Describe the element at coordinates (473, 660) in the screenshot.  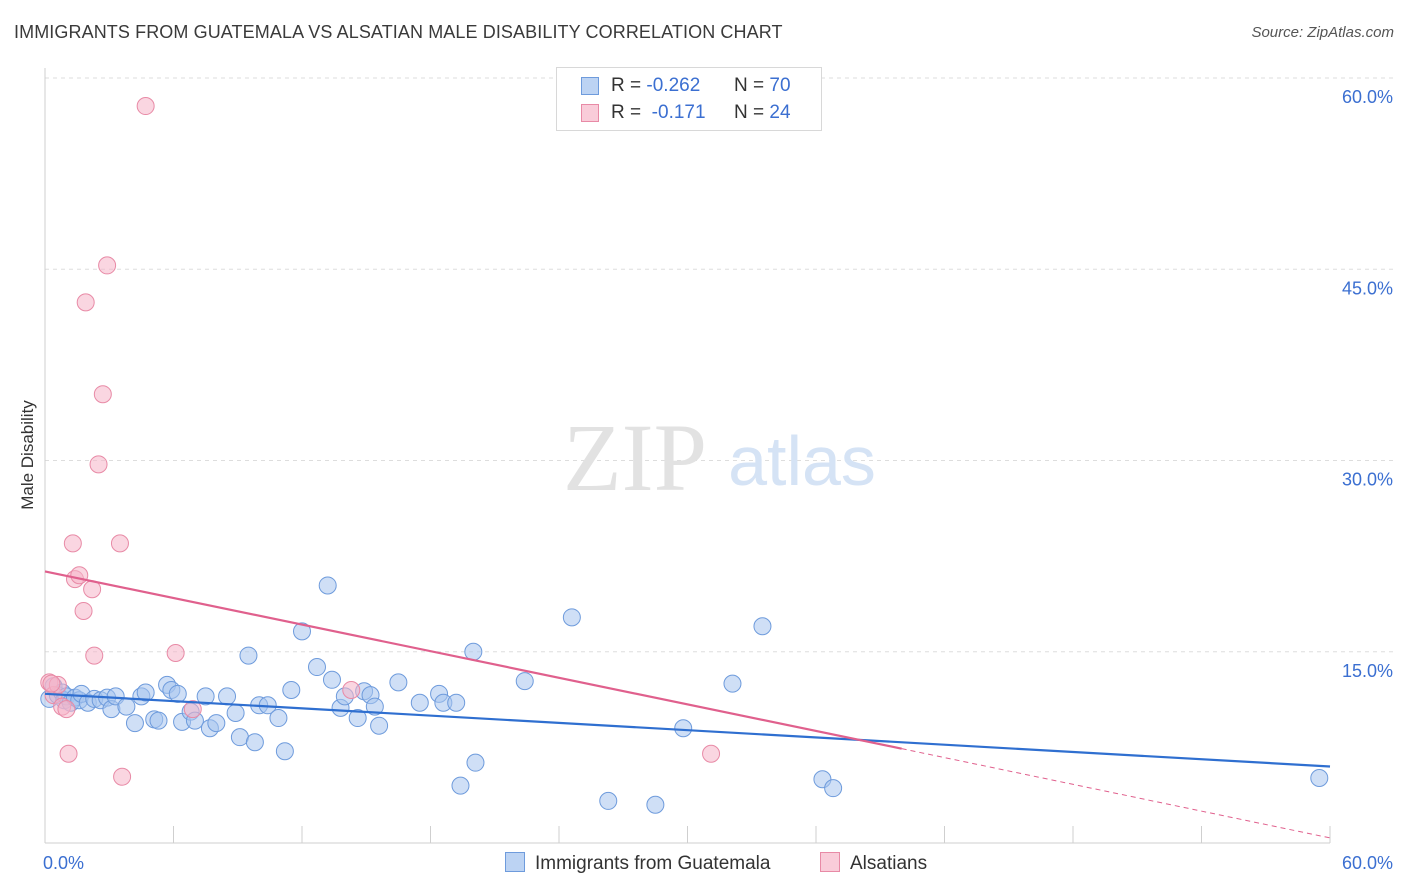
I see `trendline-alsatians` at that location.